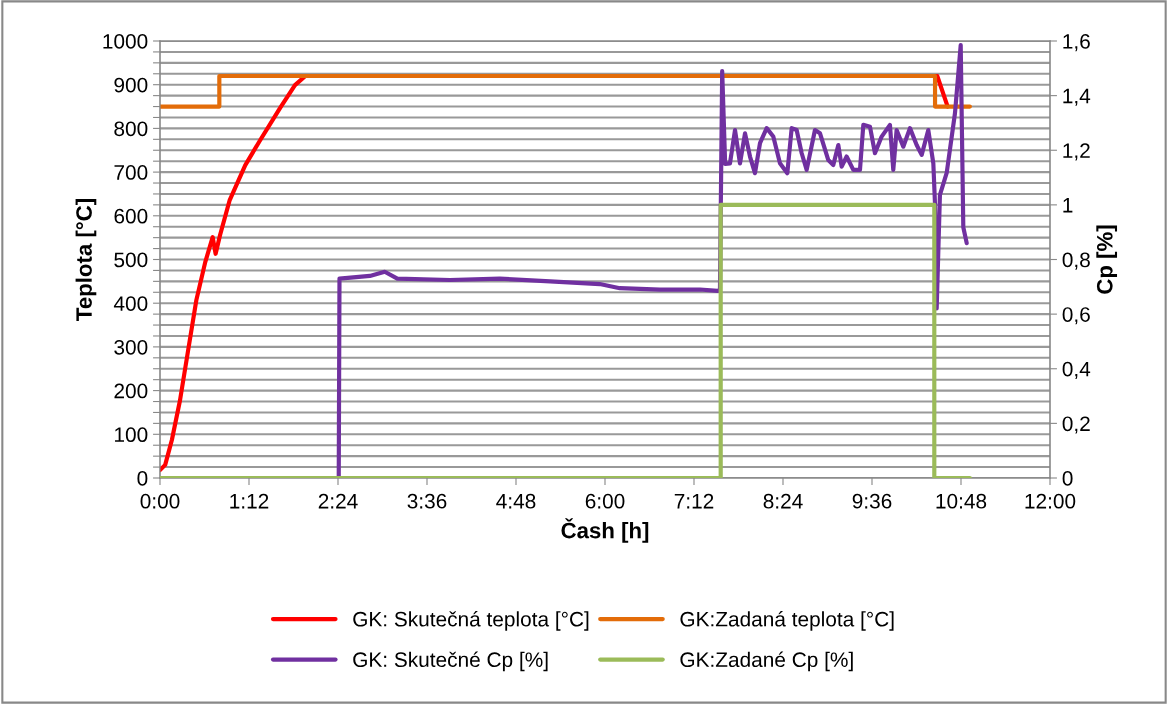 This screenshot has height=704, width=1168. Describe the element at coordinates (131, 391) in the screenshot. I see `y-tick-label: 200` at that location.